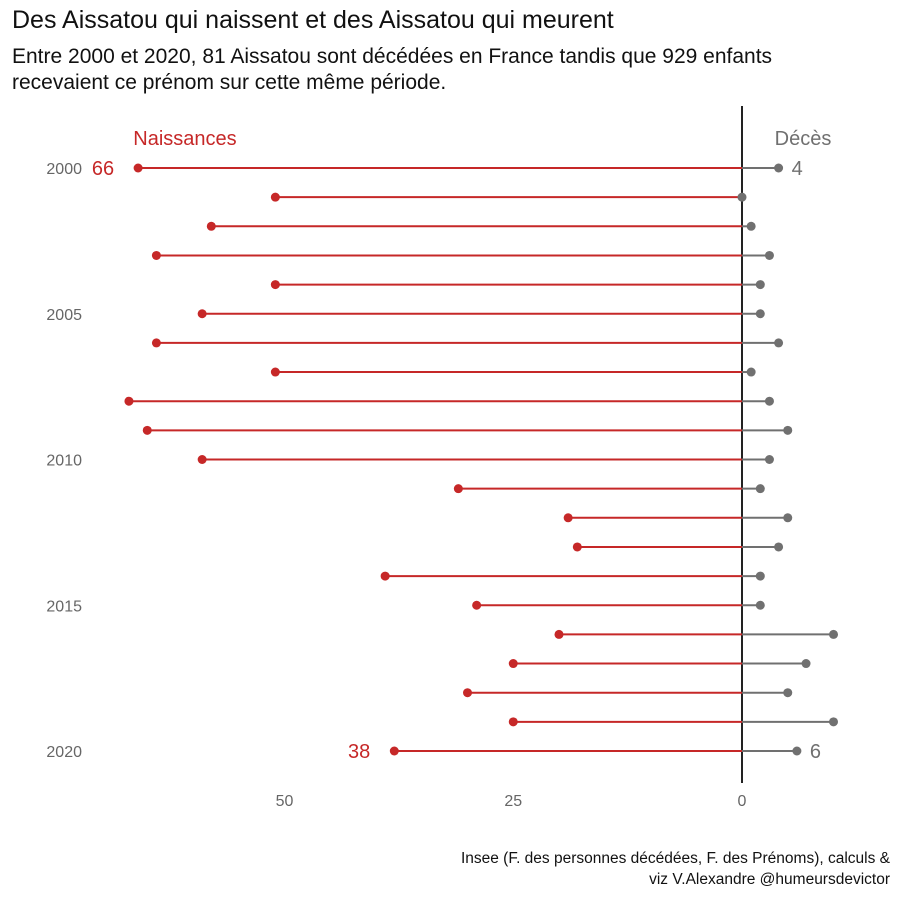 This screenshot has width=900, height=900. I want to click on x-tick-label: 0, so click(742, 801).